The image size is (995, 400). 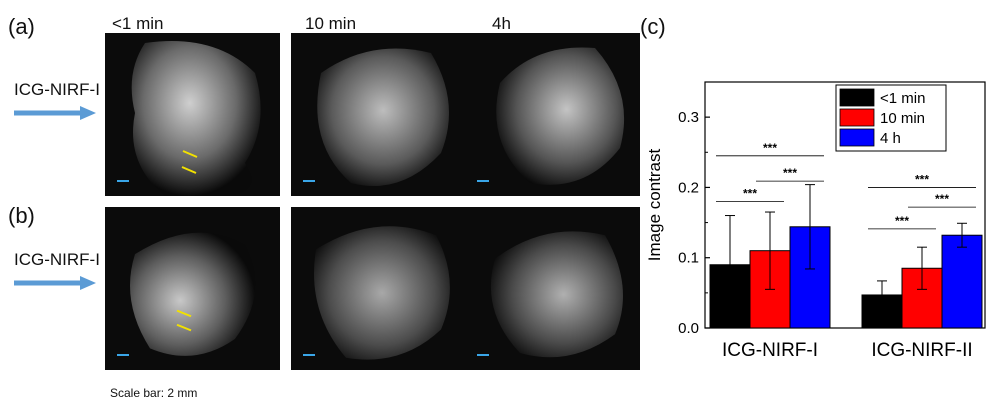 What do you see at coordinates (552, 114) in the screenshot?
I see `image-a-4h` at bounding box center [552, 114].